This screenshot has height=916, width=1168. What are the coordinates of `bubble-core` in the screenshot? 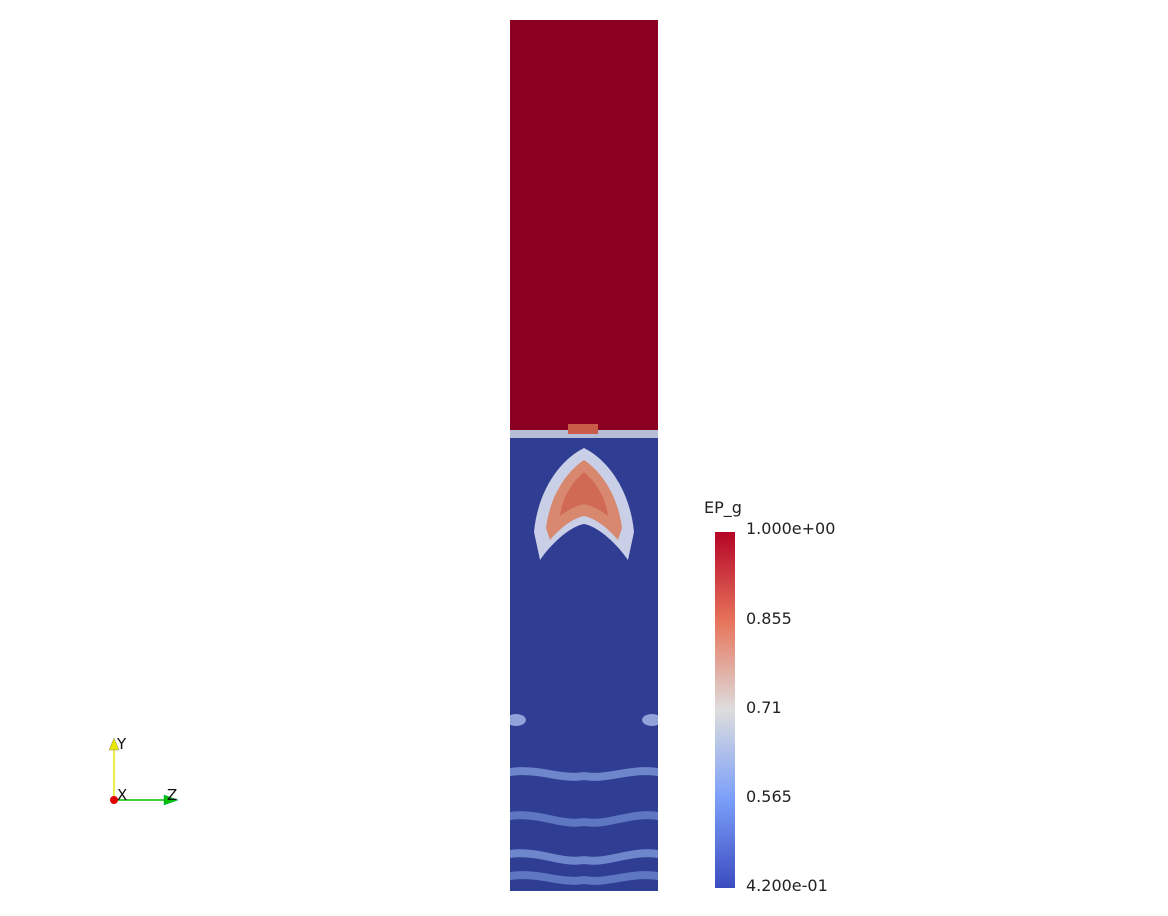 It's located at (584, 494).